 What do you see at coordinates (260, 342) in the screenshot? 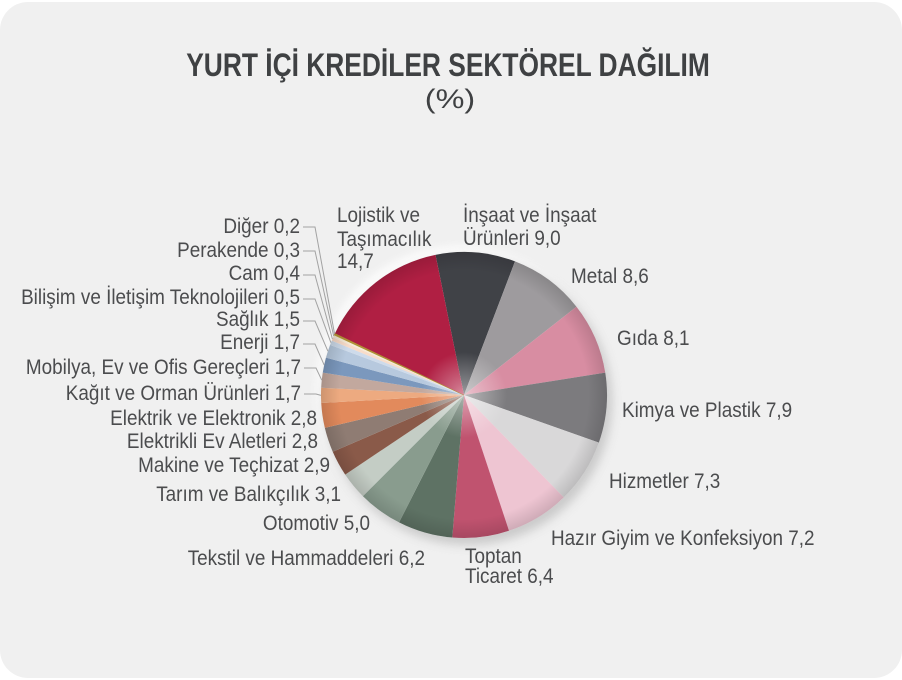
I see `svg-text: Enerji 1,7` at bounding box center [260, 342].